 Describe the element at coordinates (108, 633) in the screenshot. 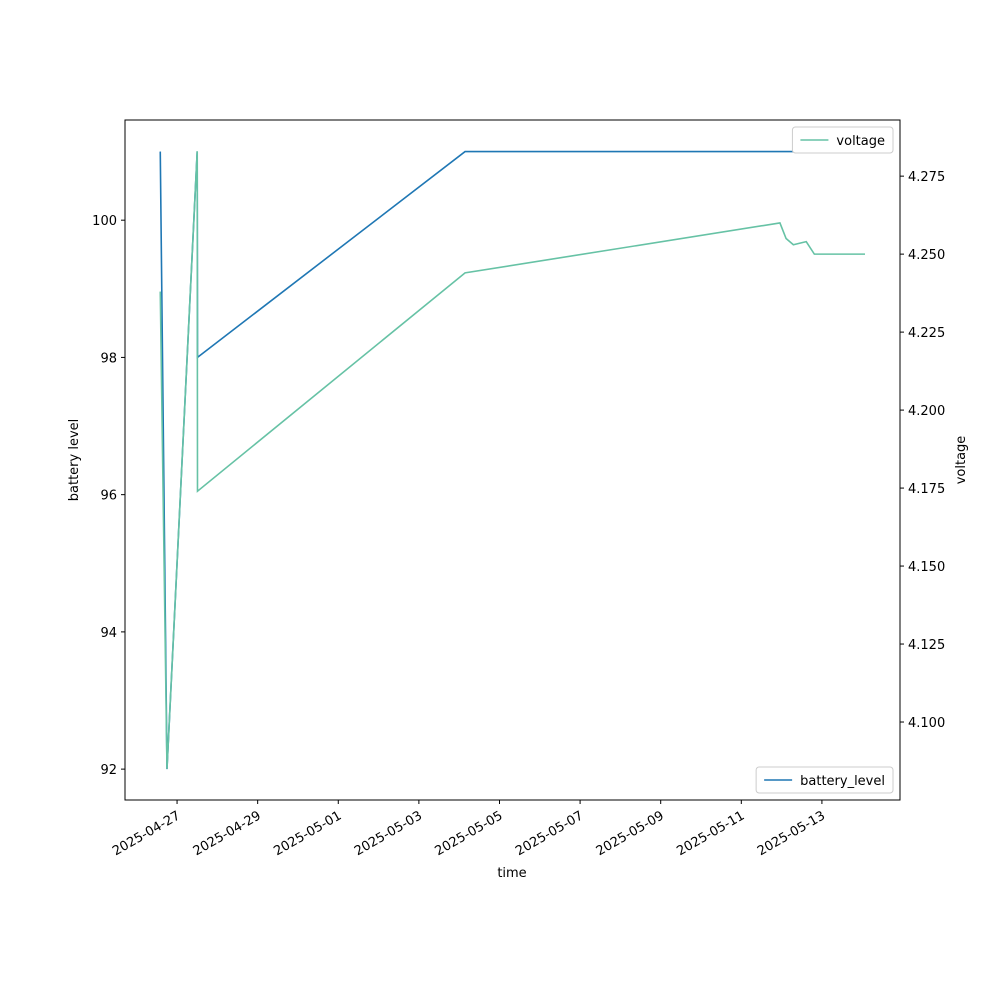

I see `y-tick-label: 94` at that location.